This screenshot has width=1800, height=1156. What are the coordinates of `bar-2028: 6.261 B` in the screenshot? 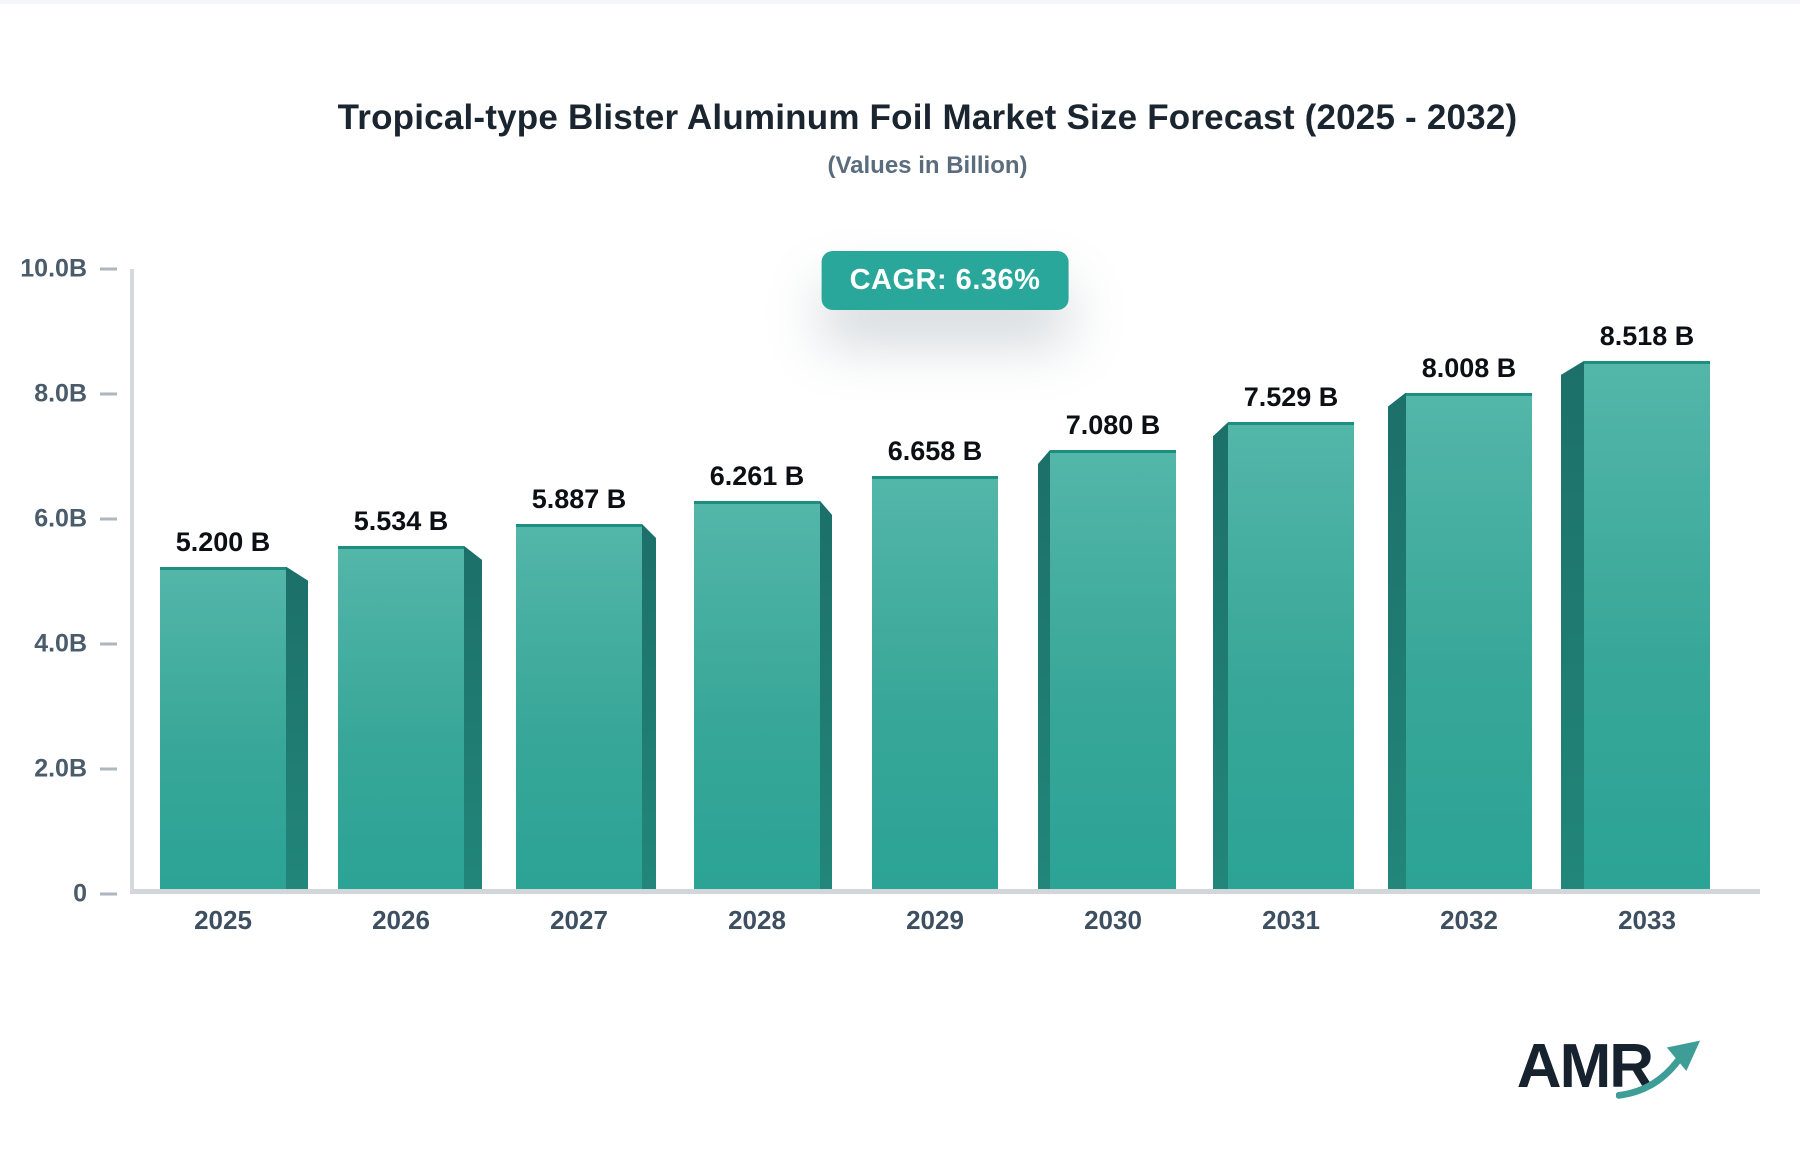 It's located at (763, 675).